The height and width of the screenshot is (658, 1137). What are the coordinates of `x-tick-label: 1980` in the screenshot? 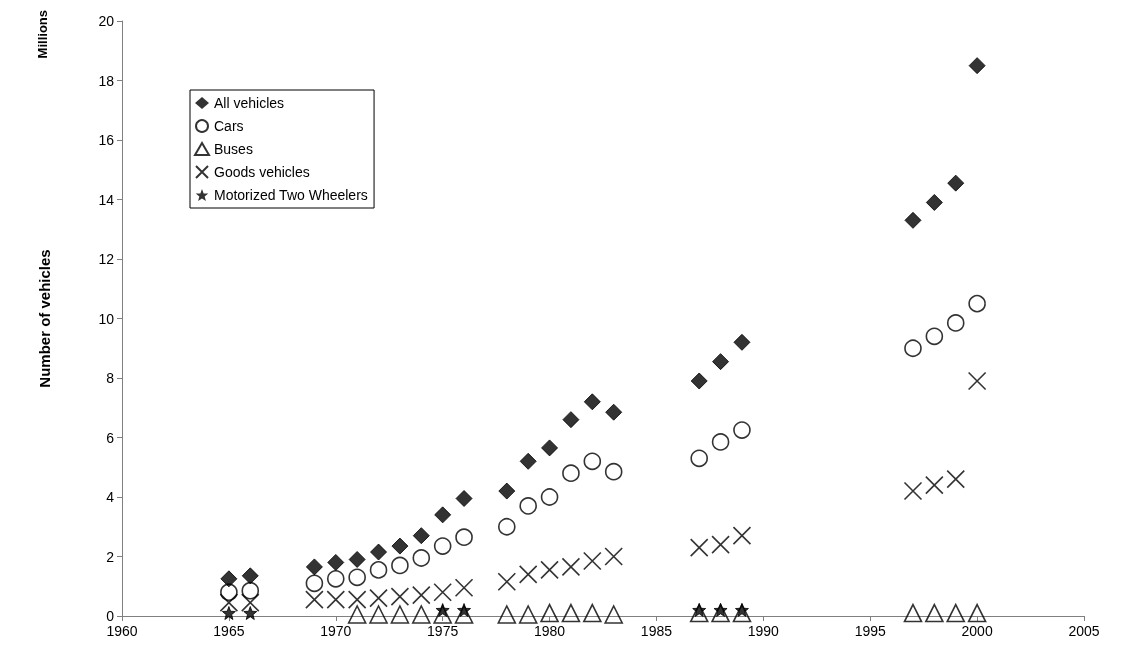 It's located at (549, 631).